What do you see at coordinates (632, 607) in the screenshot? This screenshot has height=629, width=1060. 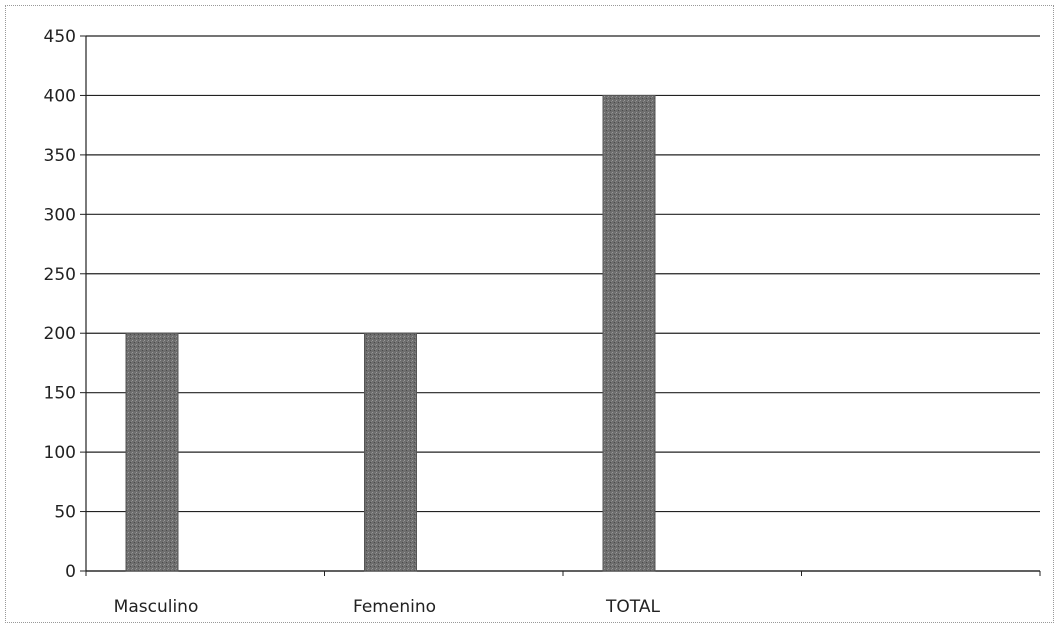 I see `x-category-label: TOTAL` at bounding box center [632, 607].